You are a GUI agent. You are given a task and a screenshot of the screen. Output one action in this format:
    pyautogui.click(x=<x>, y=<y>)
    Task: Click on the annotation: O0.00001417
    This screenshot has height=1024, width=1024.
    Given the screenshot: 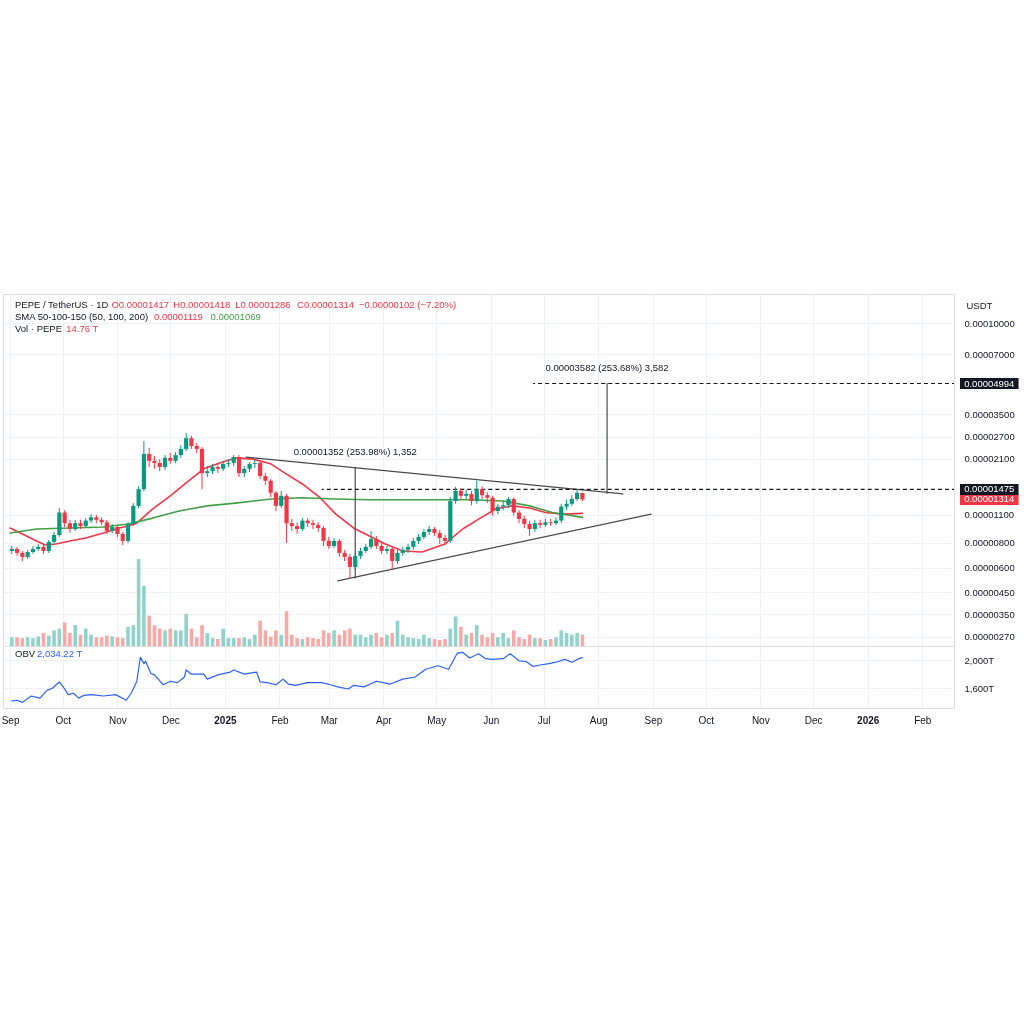 What is the action you would take?
    pyautogui.click(x=140, y=304)
    